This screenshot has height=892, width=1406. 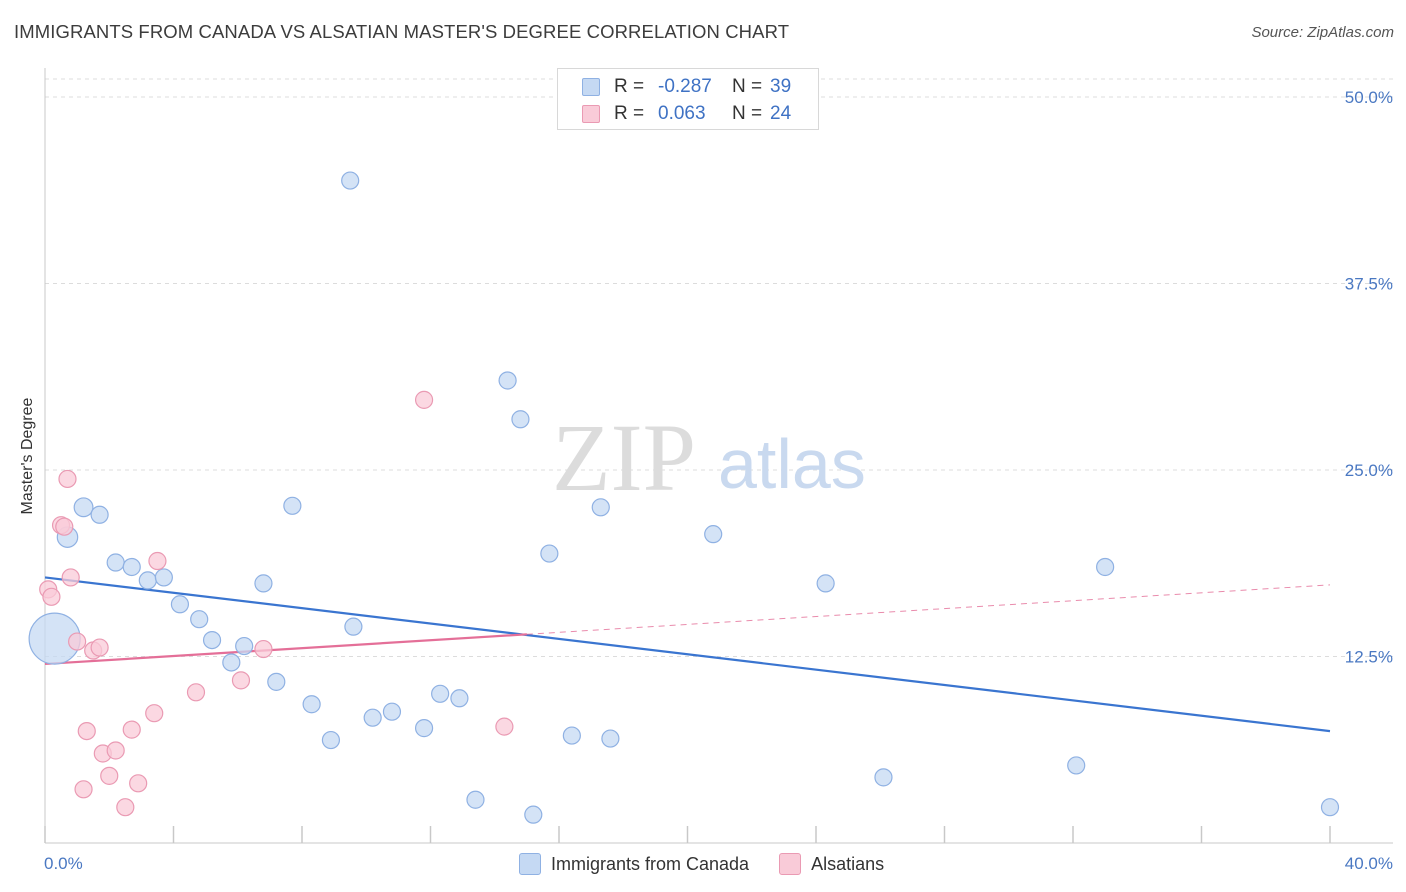 I want to click on watermark-zip: ZIP, so click(x=624, y=457).